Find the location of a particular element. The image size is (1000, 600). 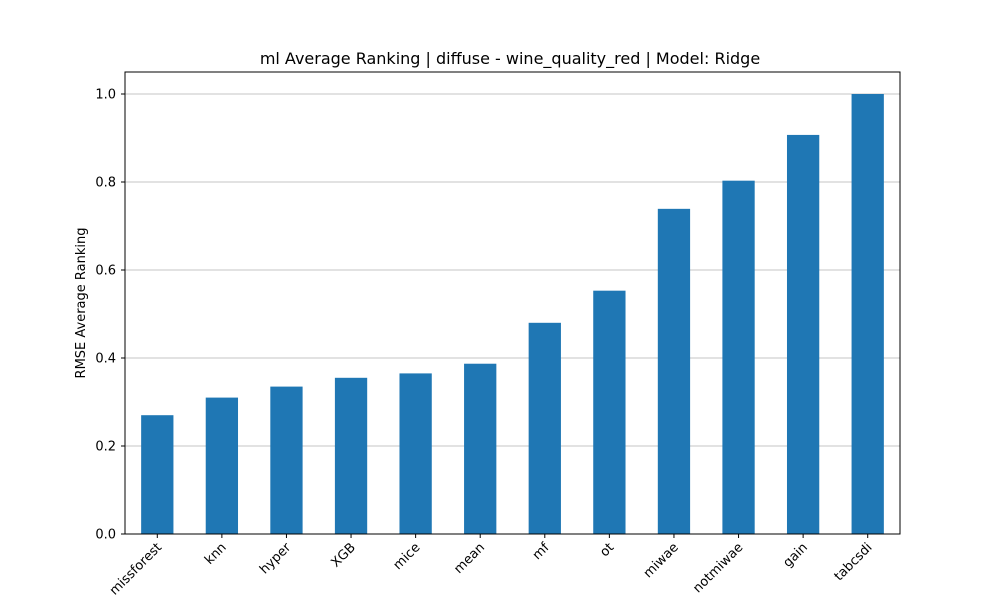

bar-tabcsdi is located at coordinates (867, 314).